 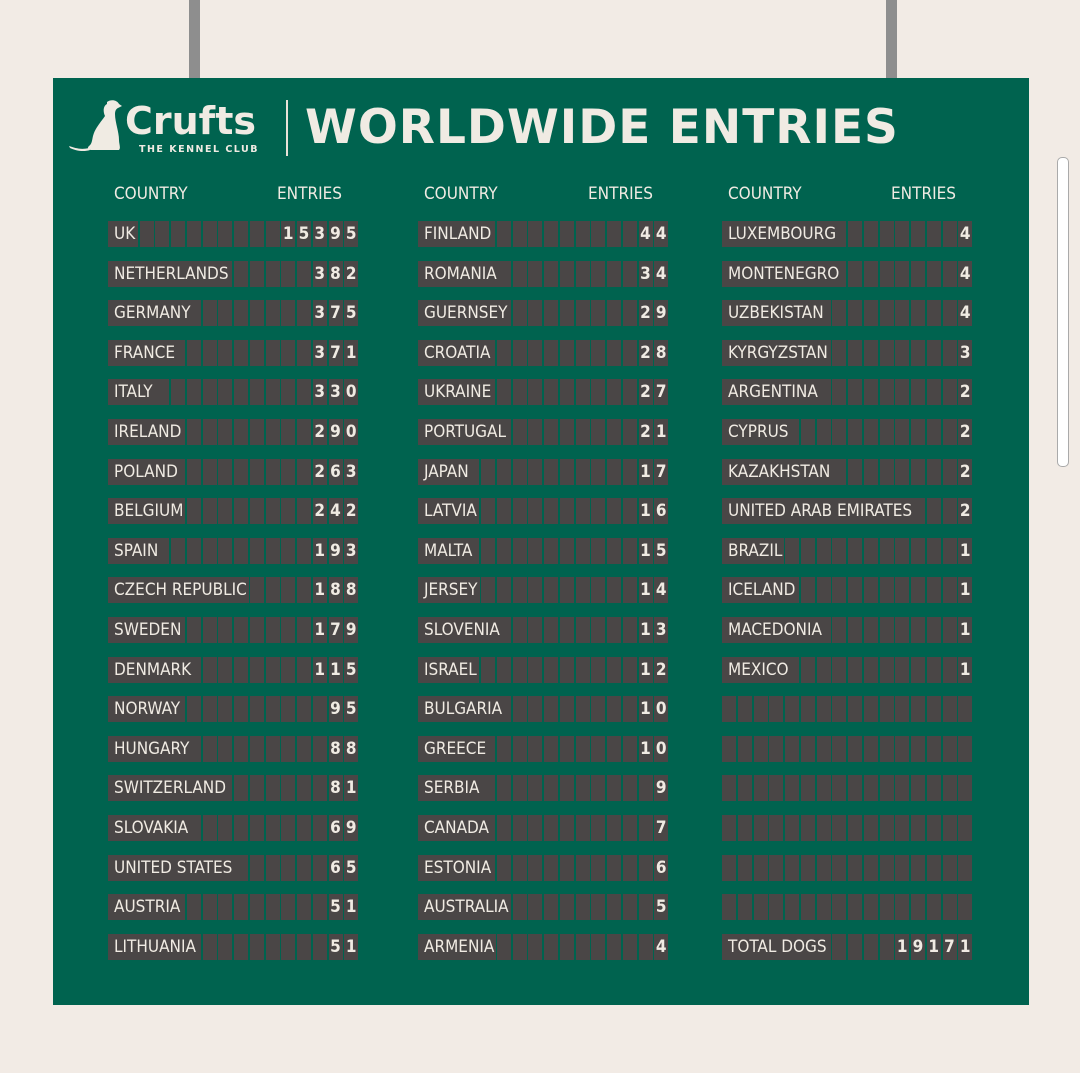 I want to click on country-name: CANADA, so click(x=457, y=828).